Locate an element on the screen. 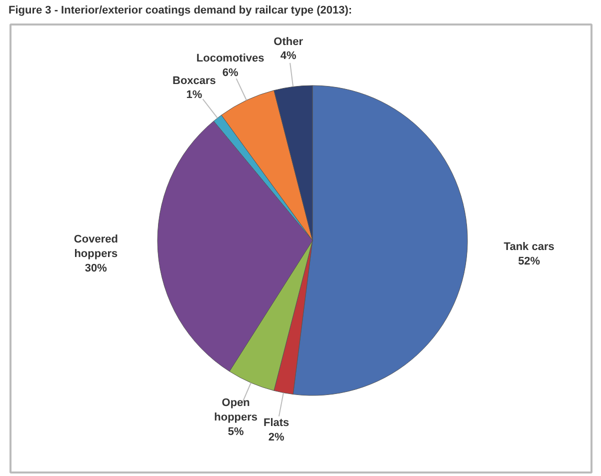  data-label: 4% is located at coordinates (288, 56).